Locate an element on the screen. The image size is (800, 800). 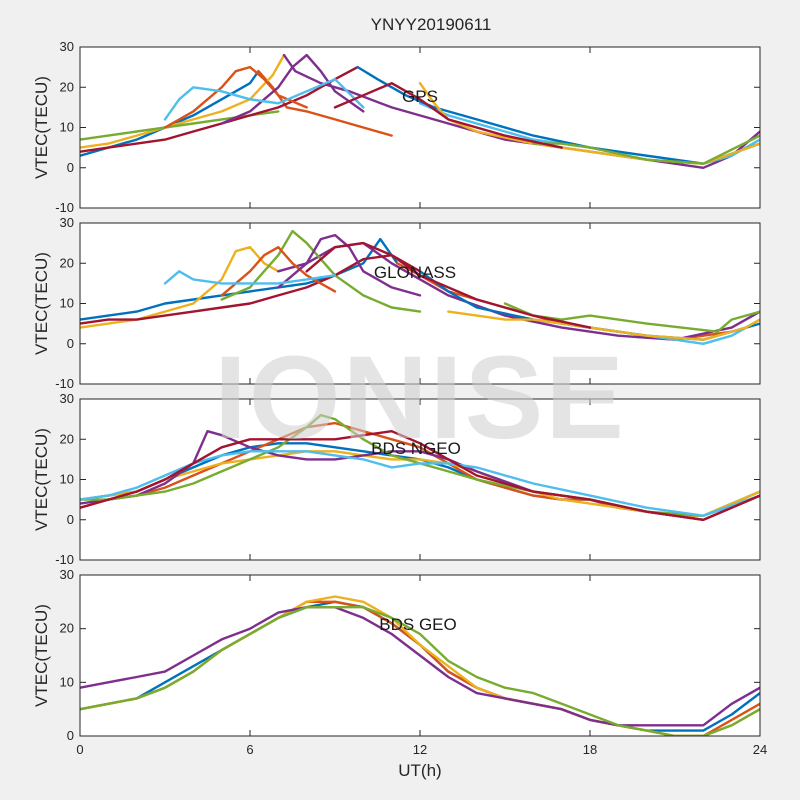
watermark: IONISE is located at coordinates (420, 398).